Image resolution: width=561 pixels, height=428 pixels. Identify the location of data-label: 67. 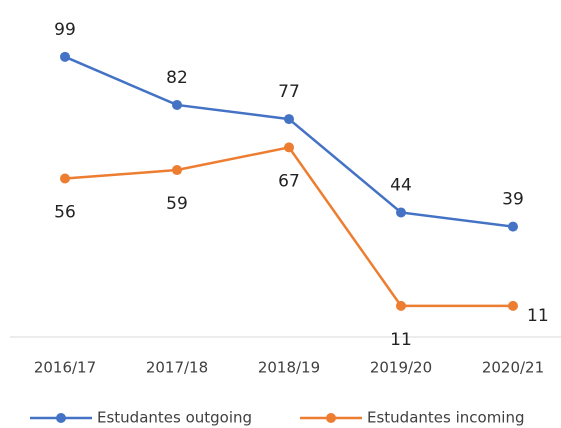
(289, 181).